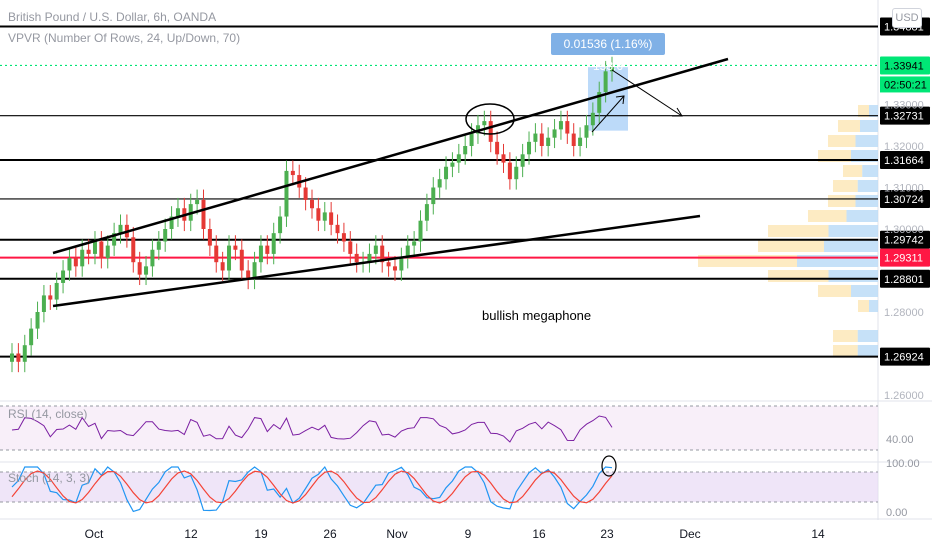  Describe the element at coordinates (907, 18) in the screenshot. I see `currency-button: USD` at that location.